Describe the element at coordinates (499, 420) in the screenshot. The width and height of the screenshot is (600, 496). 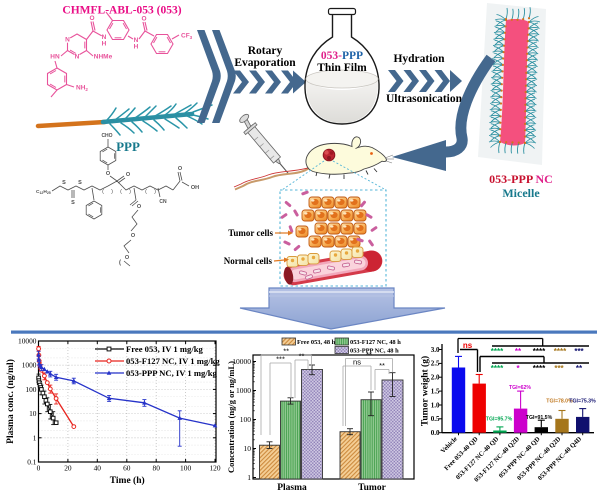
I see `svg-text: TGI=95.7%` at that location.